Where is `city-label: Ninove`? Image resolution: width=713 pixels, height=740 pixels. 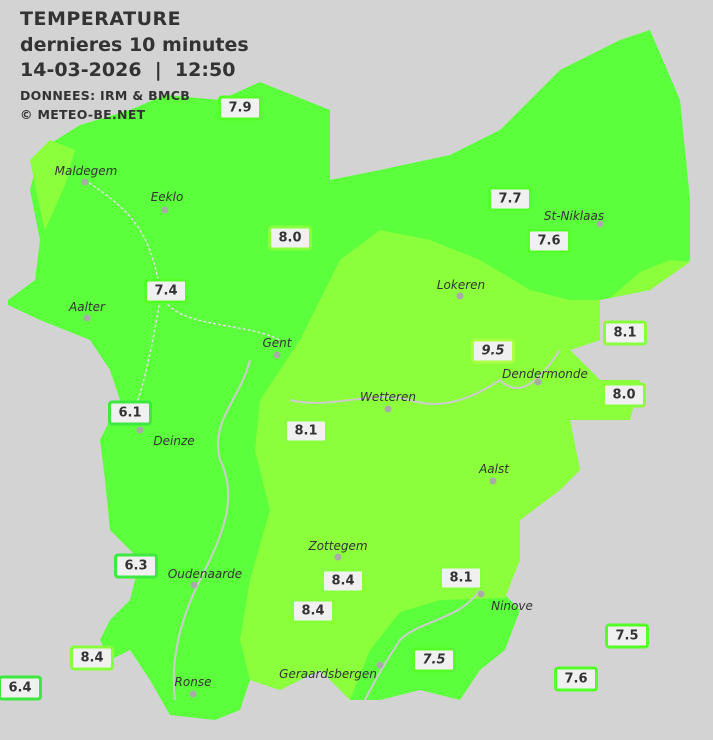
city-label: Ninove is located at coordinates (512, 606).